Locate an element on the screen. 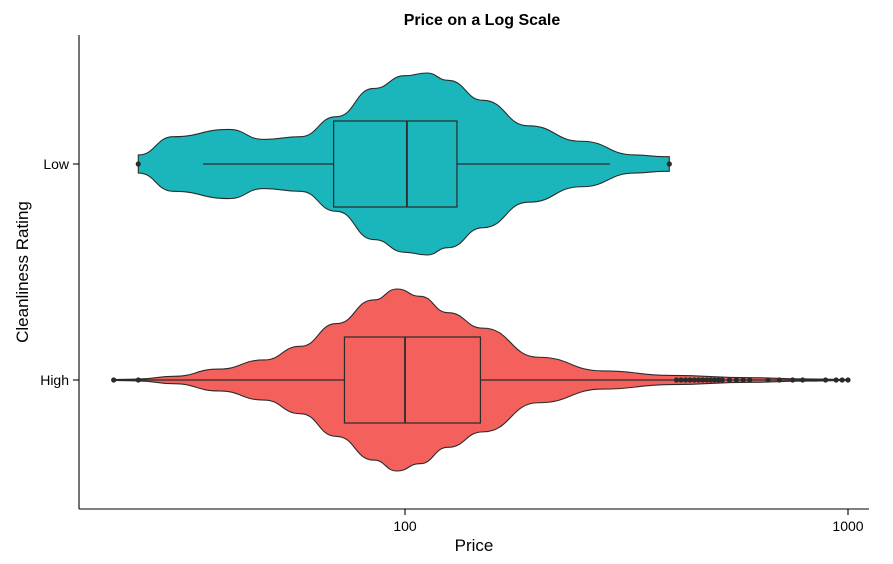 This screenshot has width=893, height=564. box-high is located at coordinates (412, 380).